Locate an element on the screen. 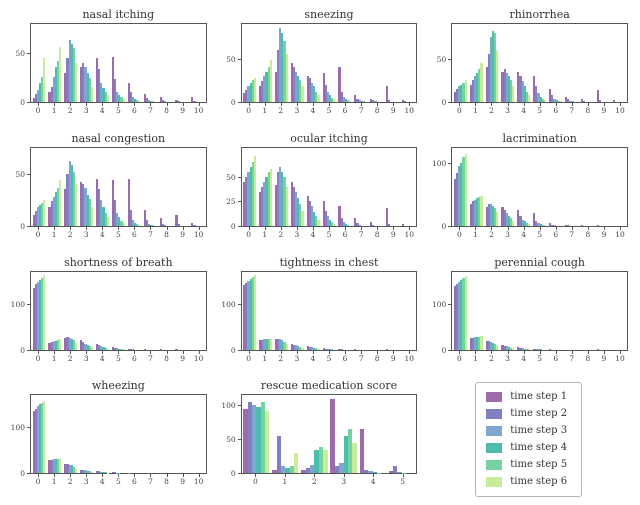 The height and width of the screenshot is (505, 640). legend-label: time step 5 is located at coordinates (539, 464).